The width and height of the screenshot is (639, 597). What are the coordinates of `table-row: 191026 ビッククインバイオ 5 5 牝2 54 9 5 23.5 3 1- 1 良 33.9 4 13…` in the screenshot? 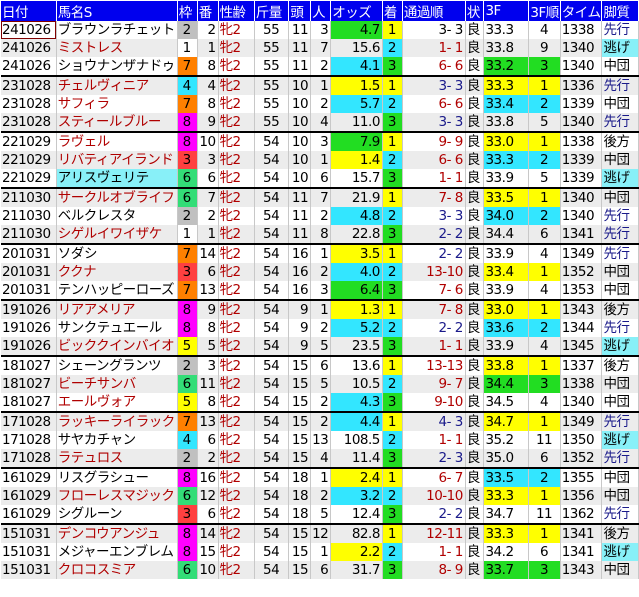 It's located at (320, 346).